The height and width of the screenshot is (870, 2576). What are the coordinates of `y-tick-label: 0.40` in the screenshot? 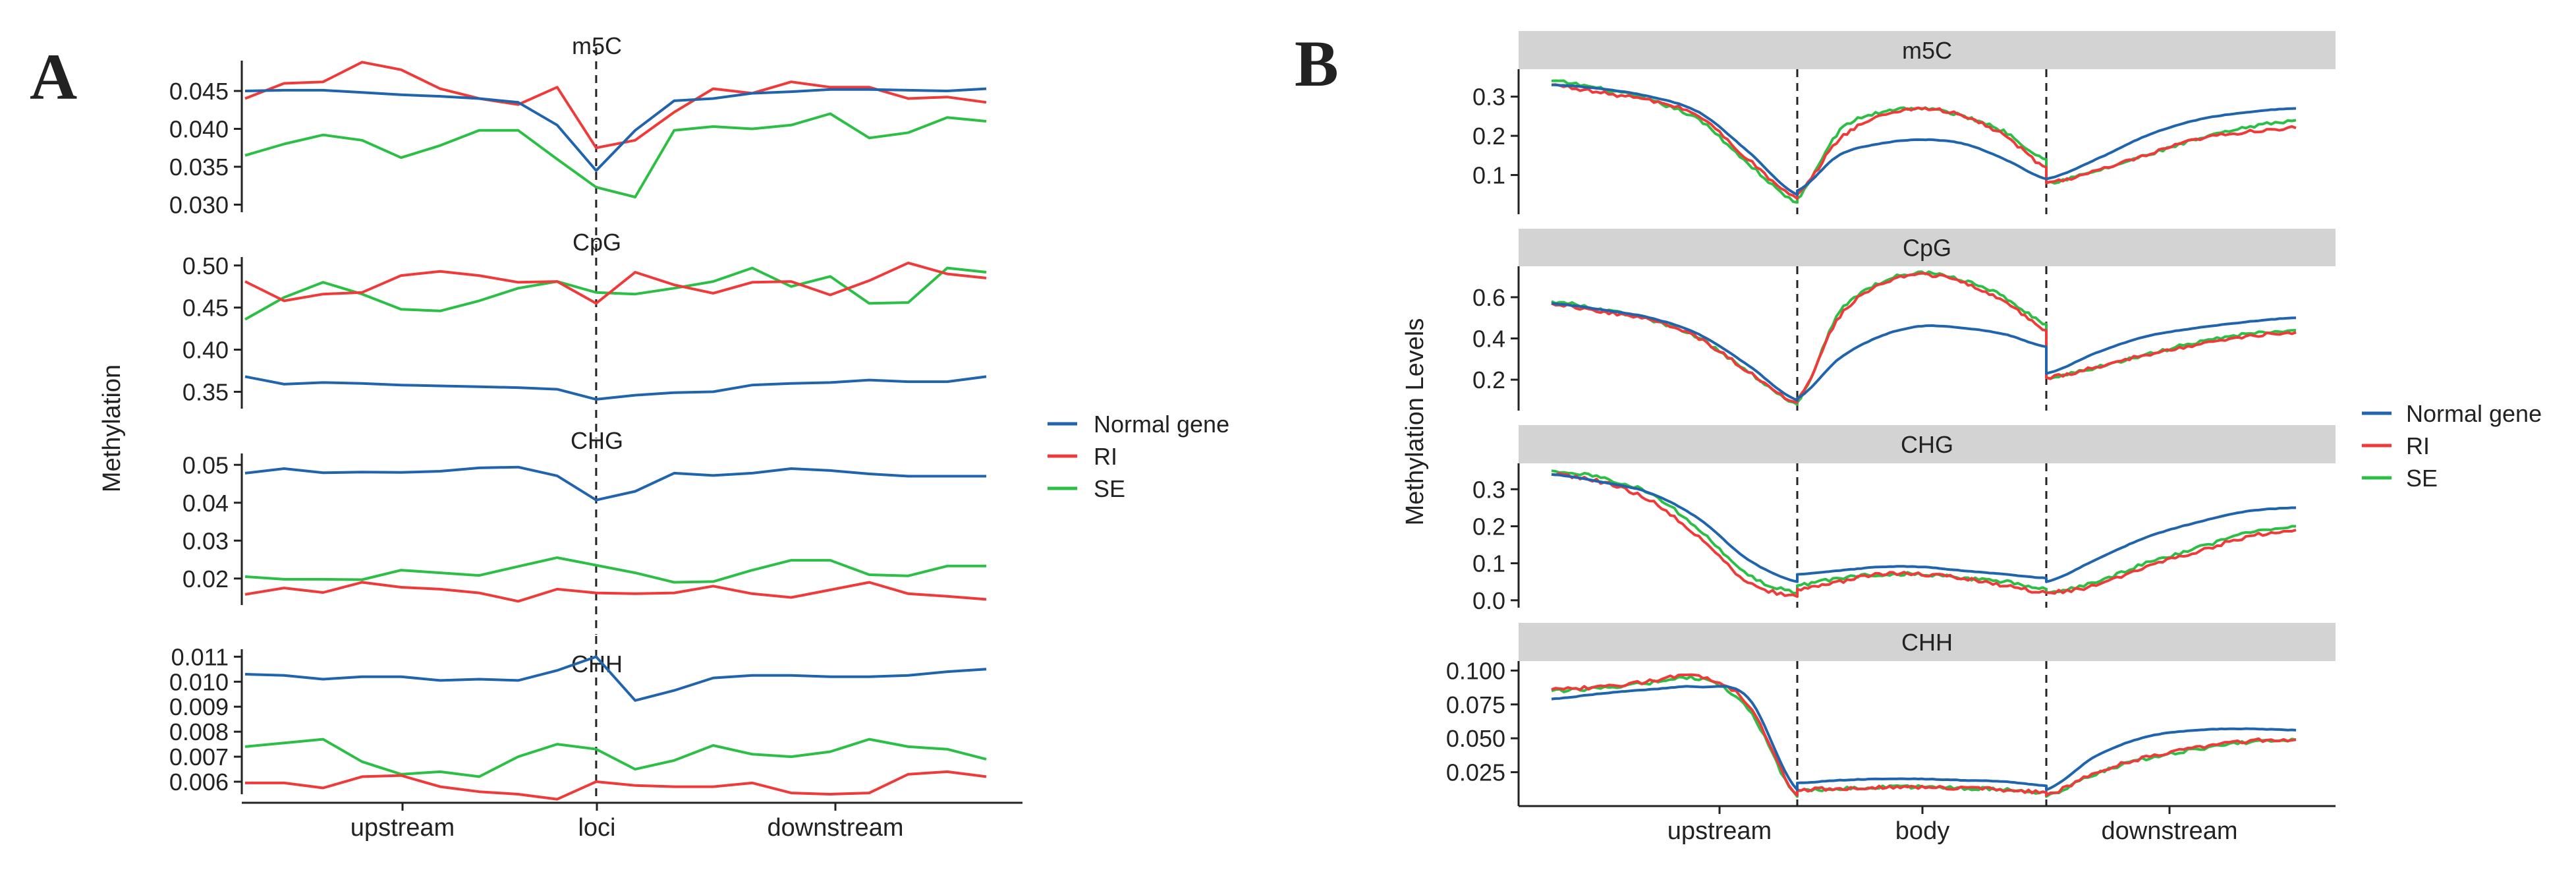 It's located at (205, 350).